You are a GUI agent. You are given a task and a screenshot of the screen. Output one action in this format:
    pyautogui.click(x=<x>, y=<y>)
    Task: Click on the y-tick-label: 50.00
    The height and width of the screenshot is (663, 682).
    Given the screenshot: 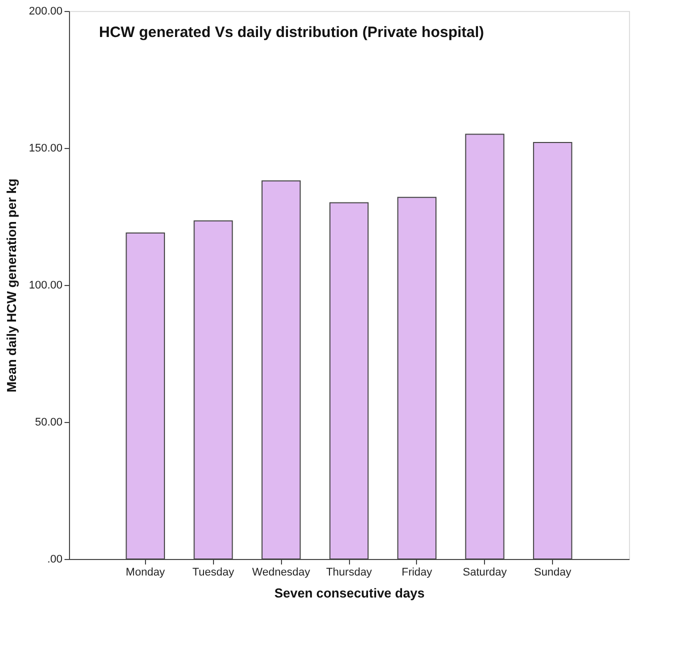 What is the action you would take?
    pyautogui.click(x=48, y=422)
    